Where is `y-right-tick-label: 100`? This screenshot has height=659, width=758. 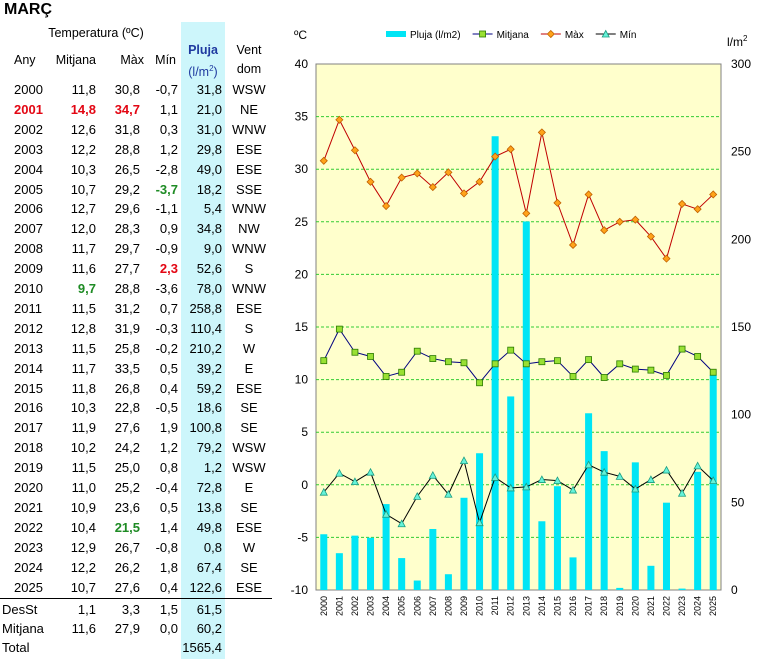
y-right-tick-label: 100 is located at coordinates (741, 415).